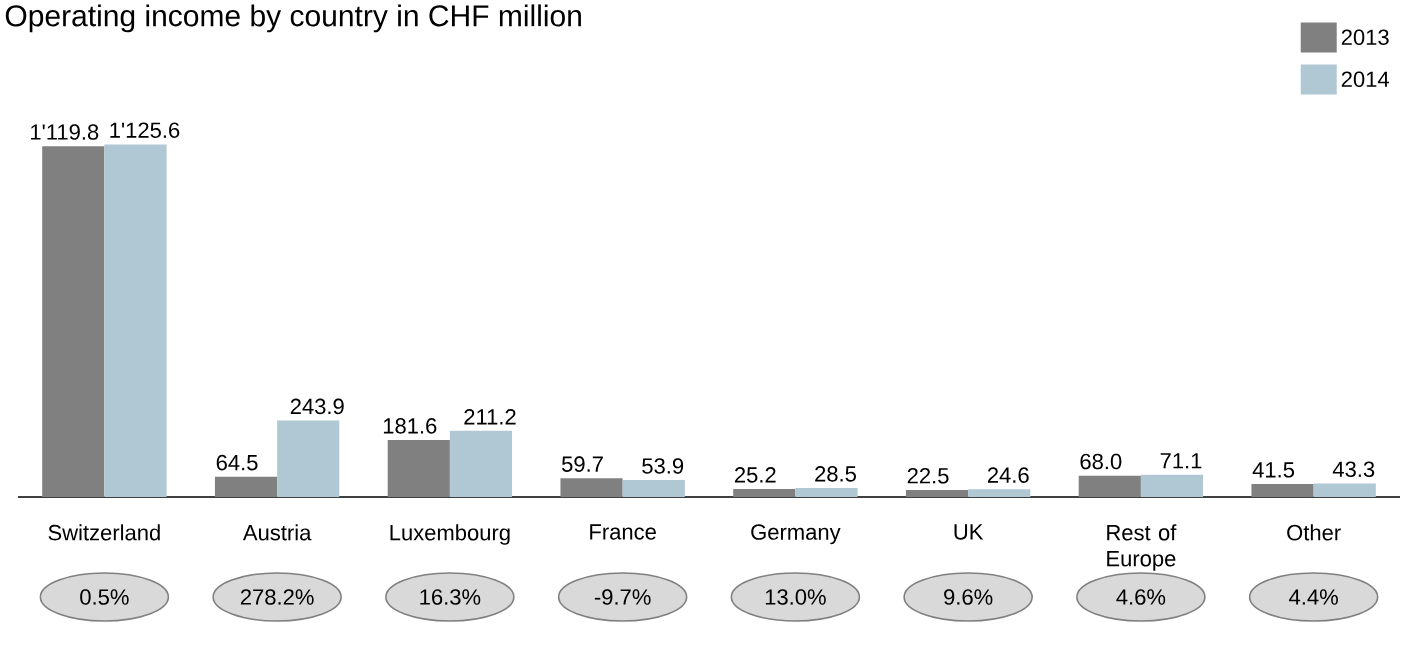  I want to click on x-tick-label: Germany, so click(796, 534).